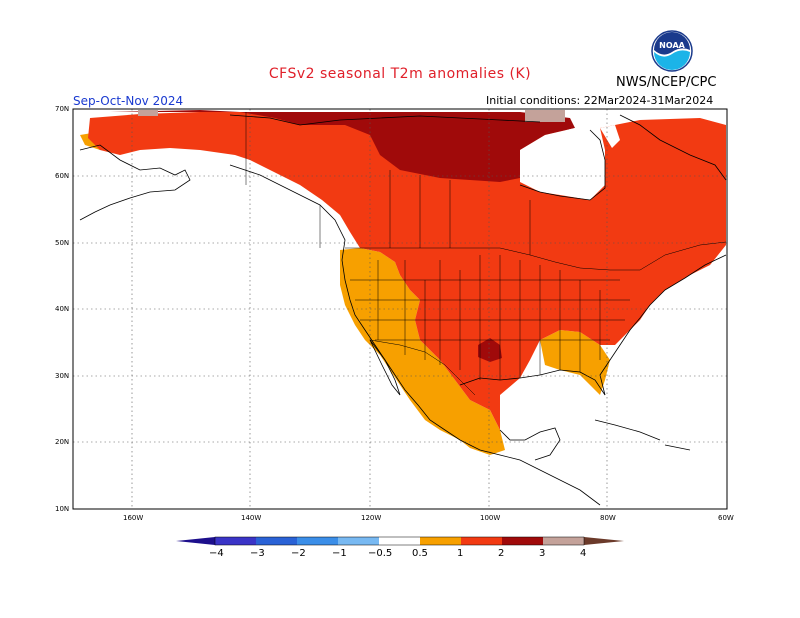 The width and height of the screenshot is (800, 618). What do you see at coordinates (62, 376) in the screenshot?
I see `lat-label: 30N` at bounding box center [62, 376].